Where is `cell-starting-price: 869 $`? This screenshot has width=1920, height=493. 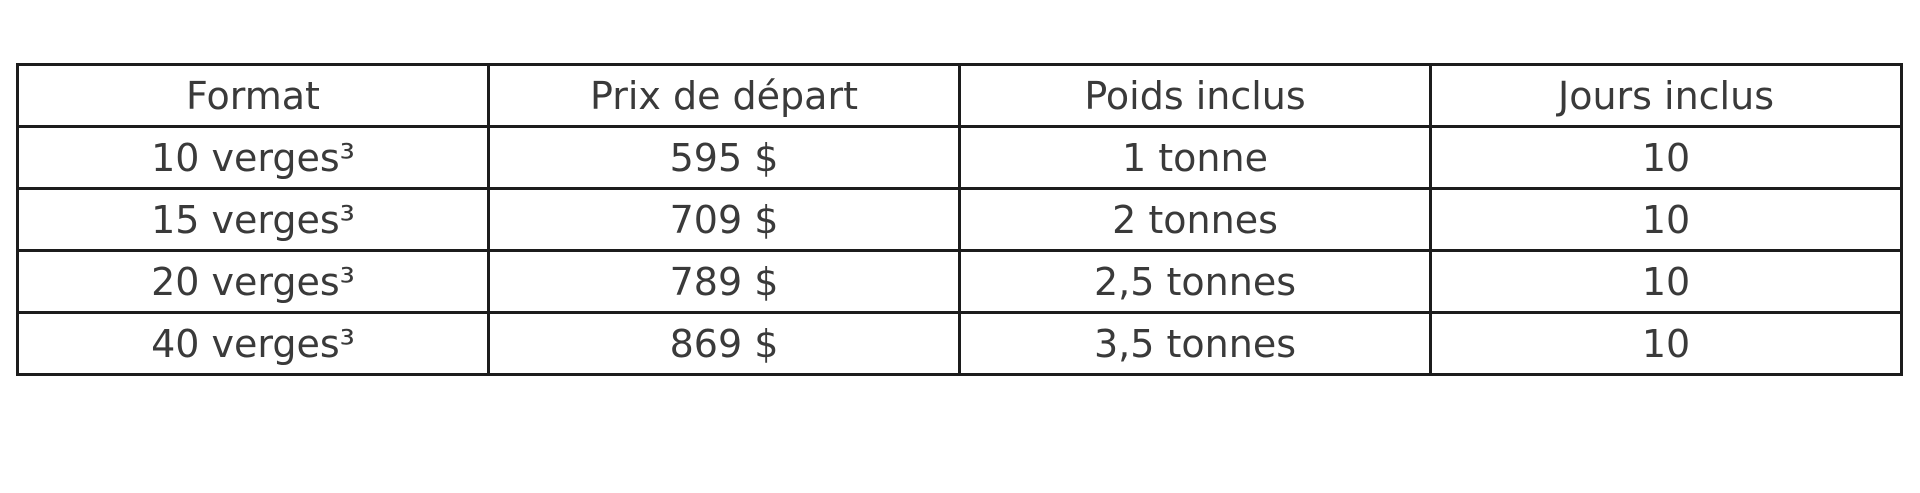 cell-starting-price: 869 $ is located at coordinates (724, 343).